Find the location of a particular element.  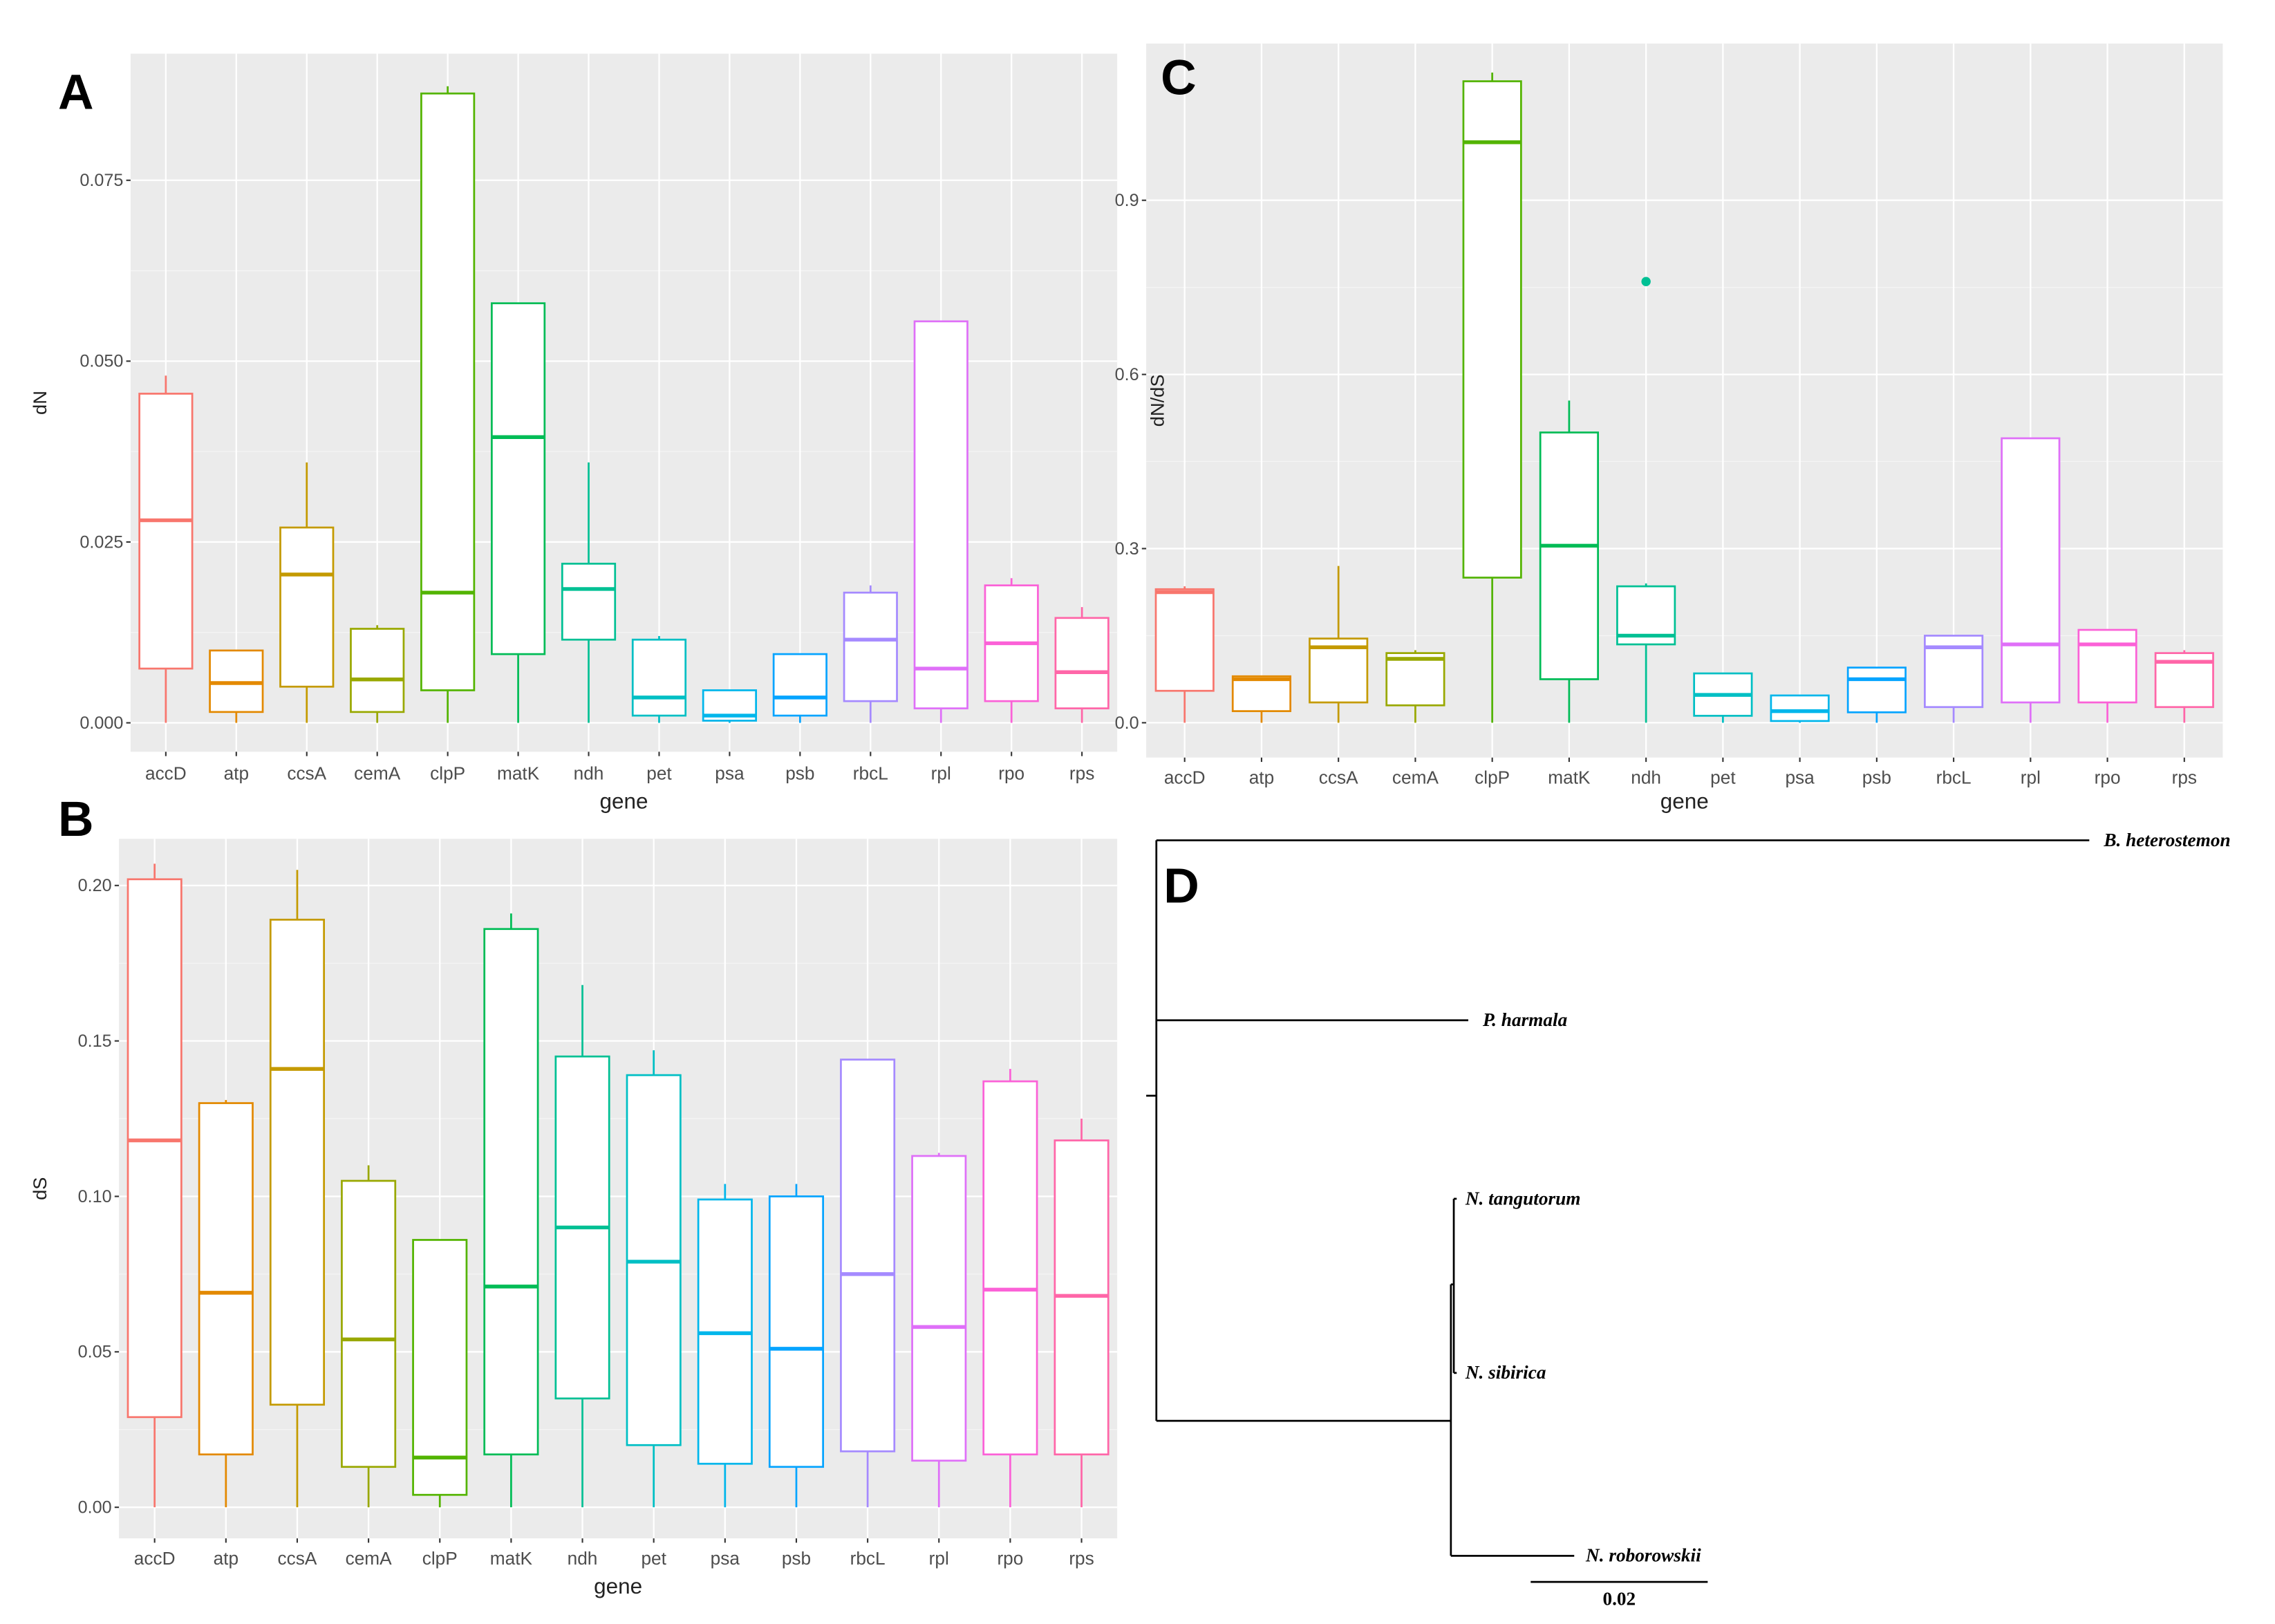

y-tick-label: 0.05 is located at coordinates (95, 1352).